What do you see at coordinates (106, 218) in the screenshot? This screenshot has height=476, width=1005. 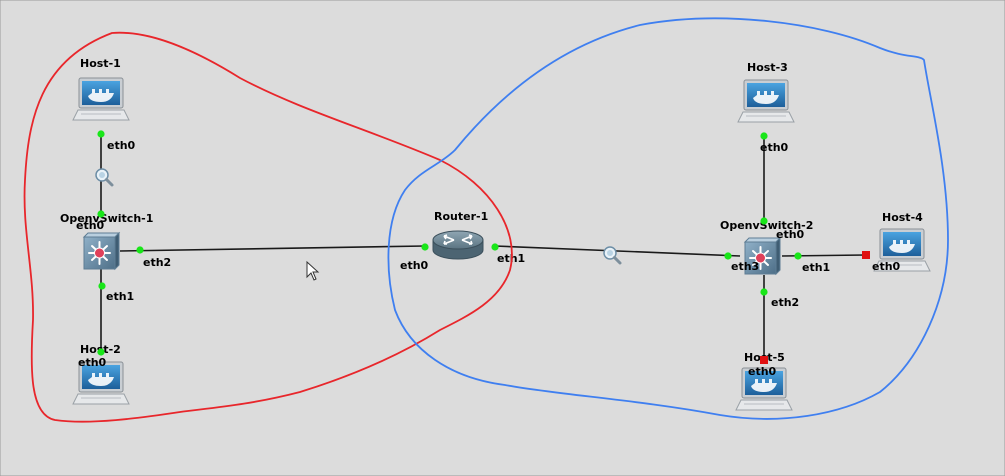 I see `node-label: OpenvSwitch-1` at bounding box center [106, 218].